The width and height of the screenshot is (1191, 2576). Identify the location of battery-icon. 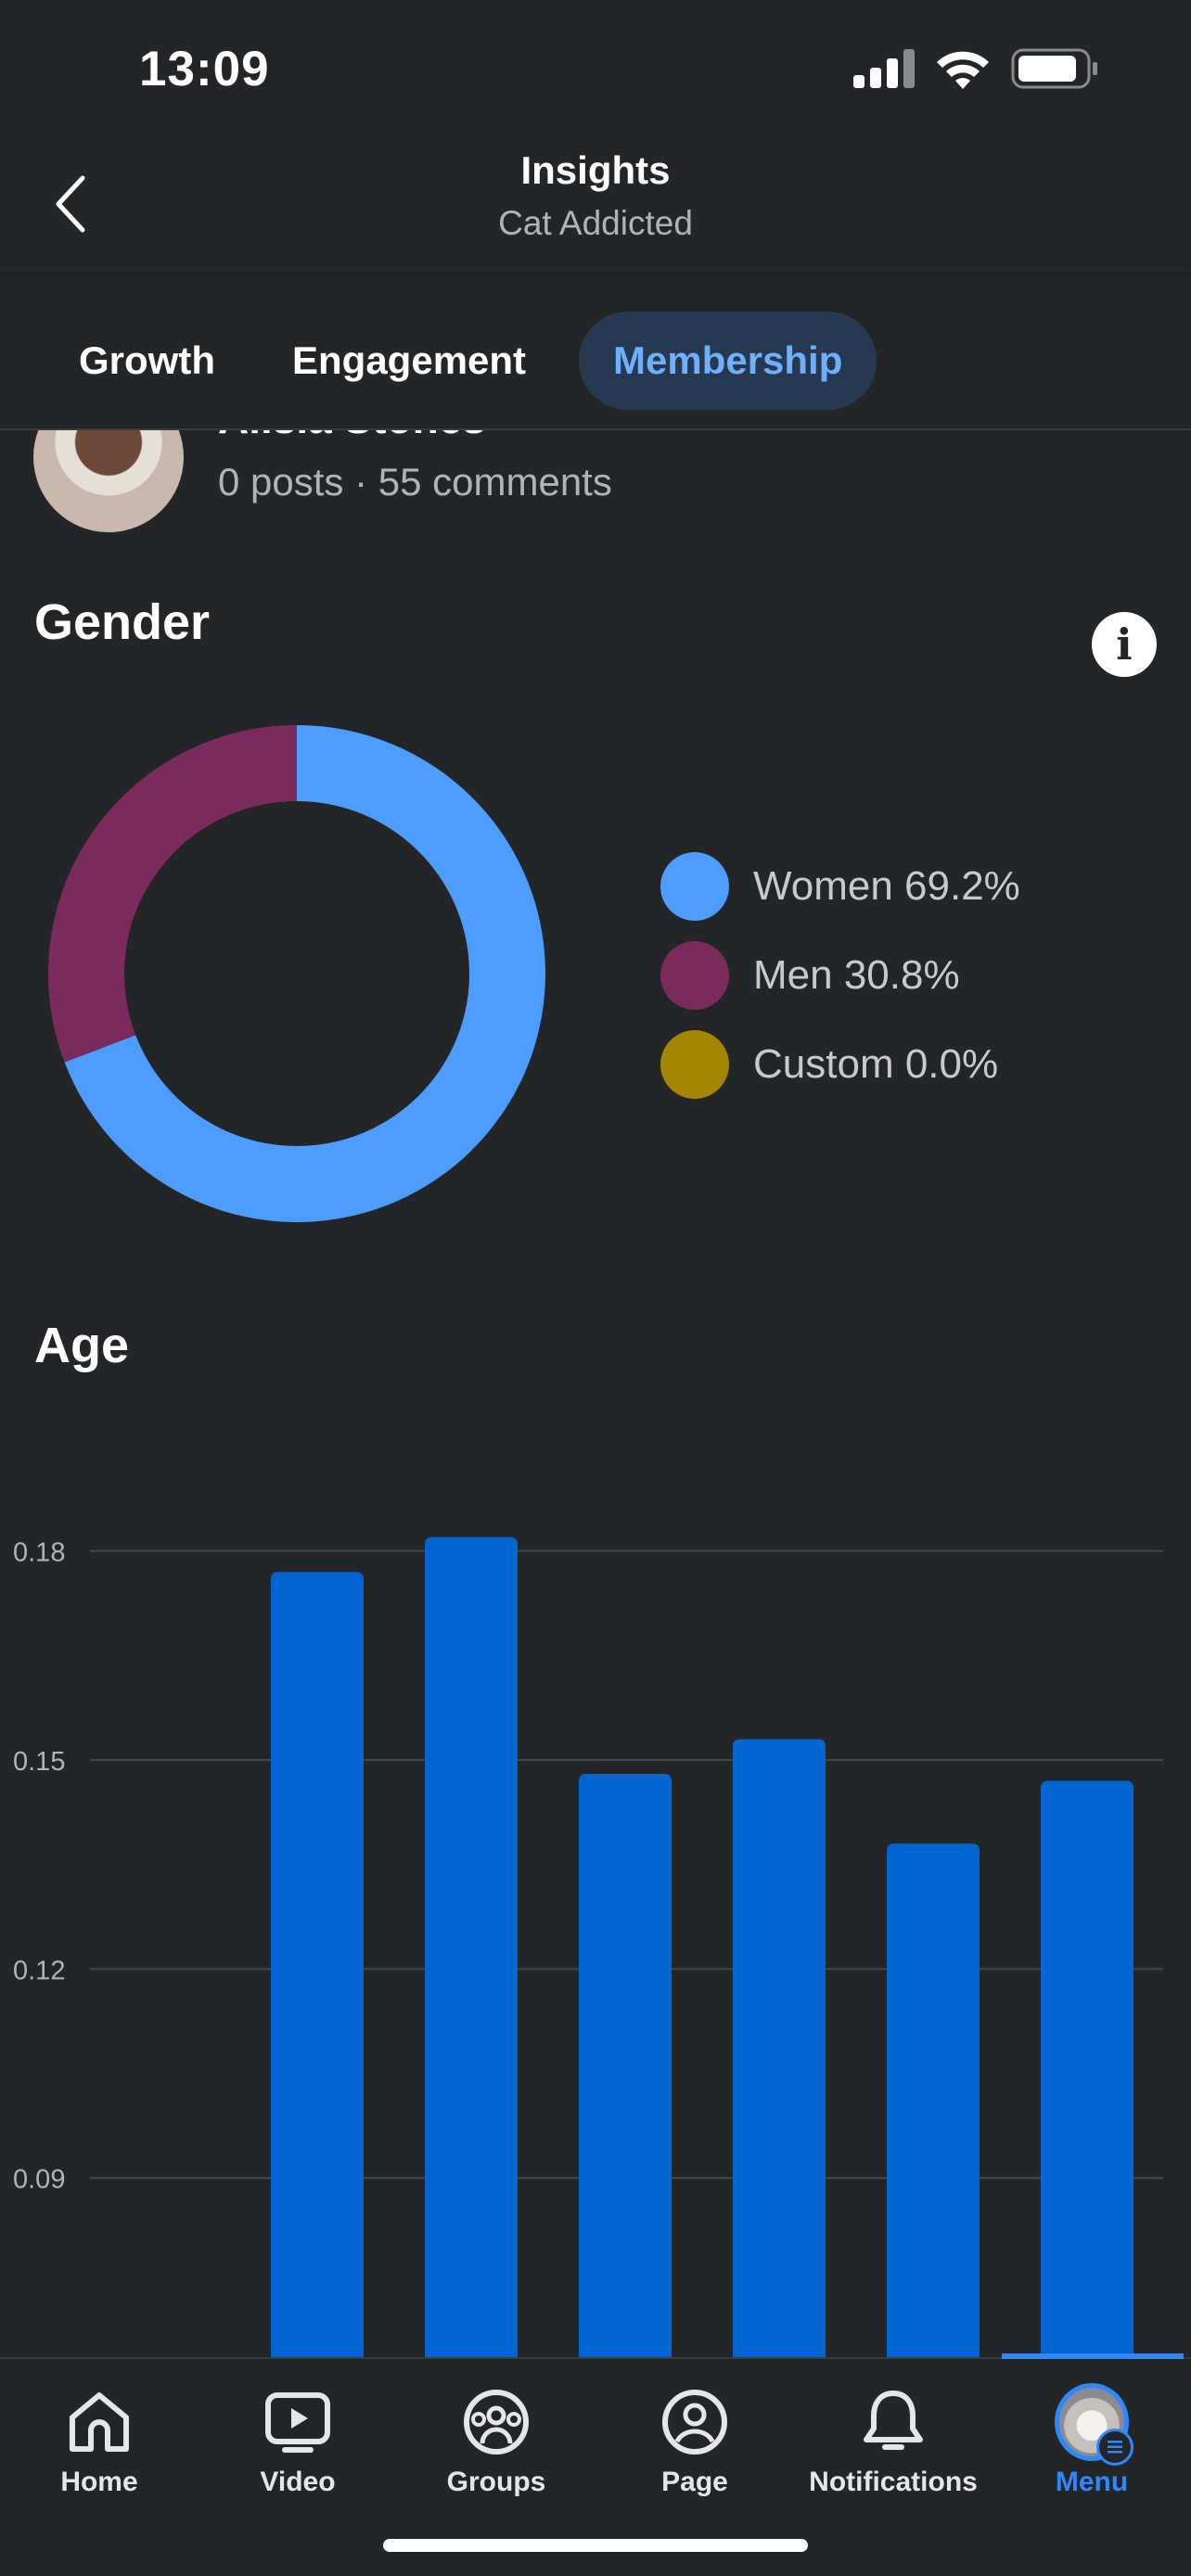
(1054, 68).